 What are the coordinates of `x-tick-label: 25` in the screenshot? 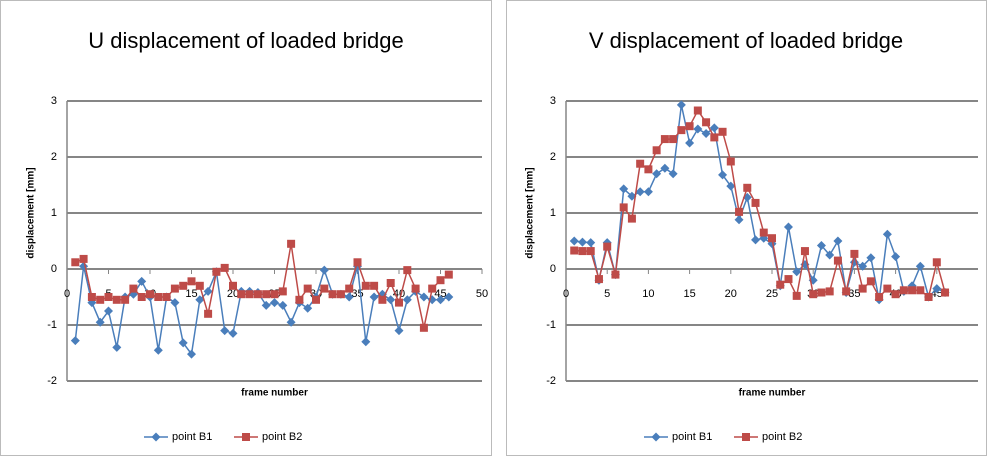 It's located at (772, 294).